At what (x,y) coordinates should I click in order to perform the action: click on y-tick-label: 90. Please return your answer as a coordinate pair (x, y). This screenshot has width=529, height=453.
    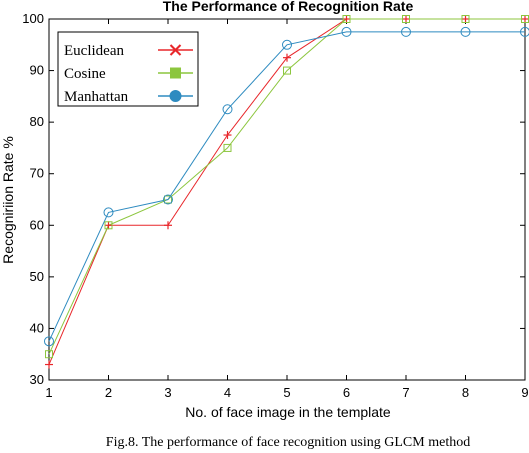
    Looking at the image, I should click on (37, 70).